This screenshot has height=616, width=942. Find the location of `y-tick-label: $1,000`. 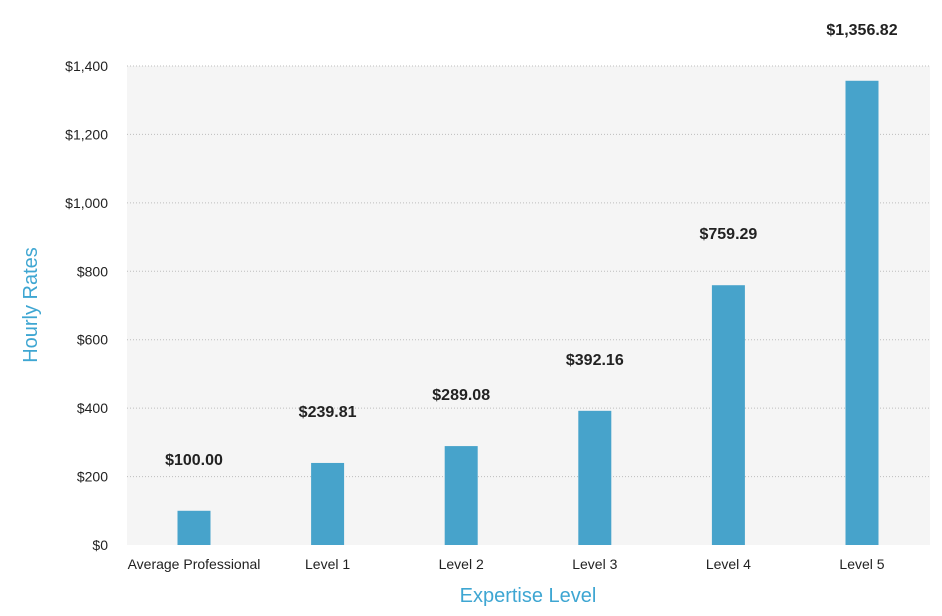

y-tick-label: $1,000 is located at coordinates (86, 203).